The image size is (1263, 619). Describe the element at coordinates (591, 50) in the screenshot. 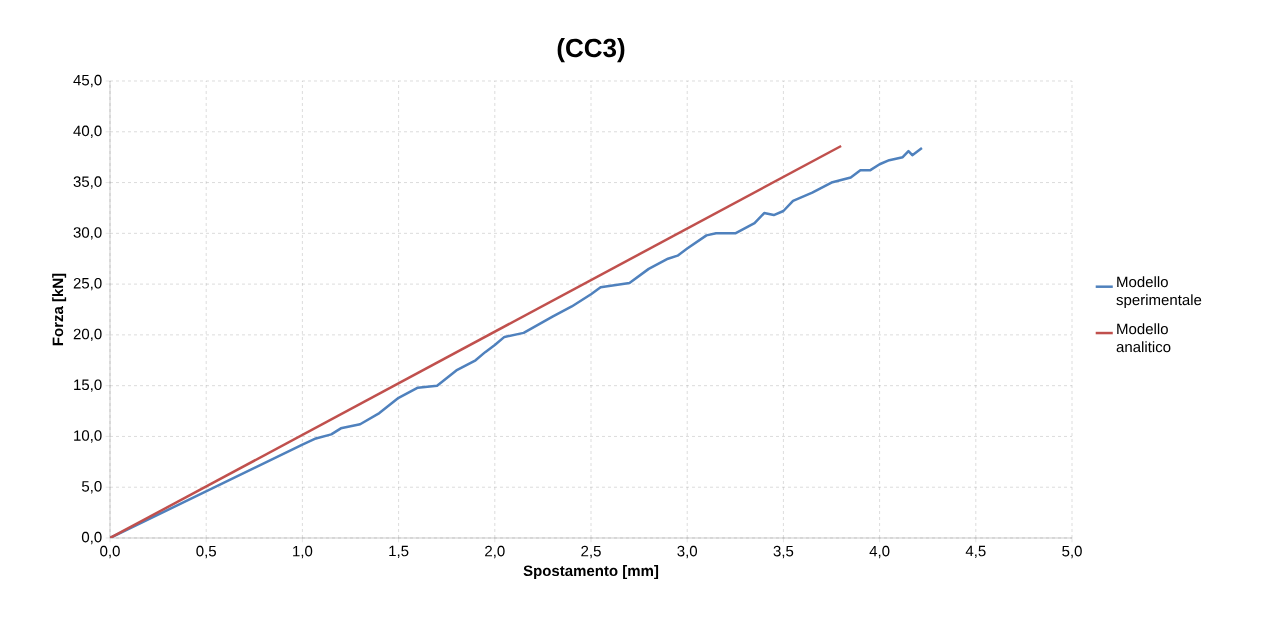

I see `chart-title: (CC3)` at that location.